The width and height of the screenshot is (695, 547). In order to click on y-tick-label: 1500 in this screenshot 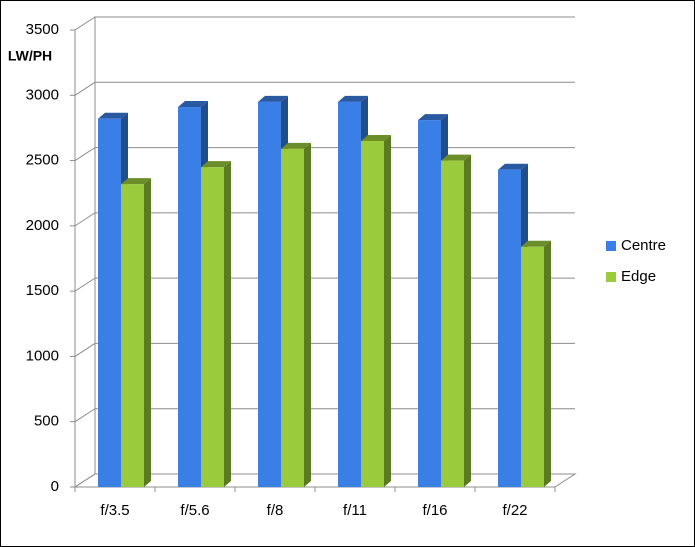, I will do `click(42, 290)`.